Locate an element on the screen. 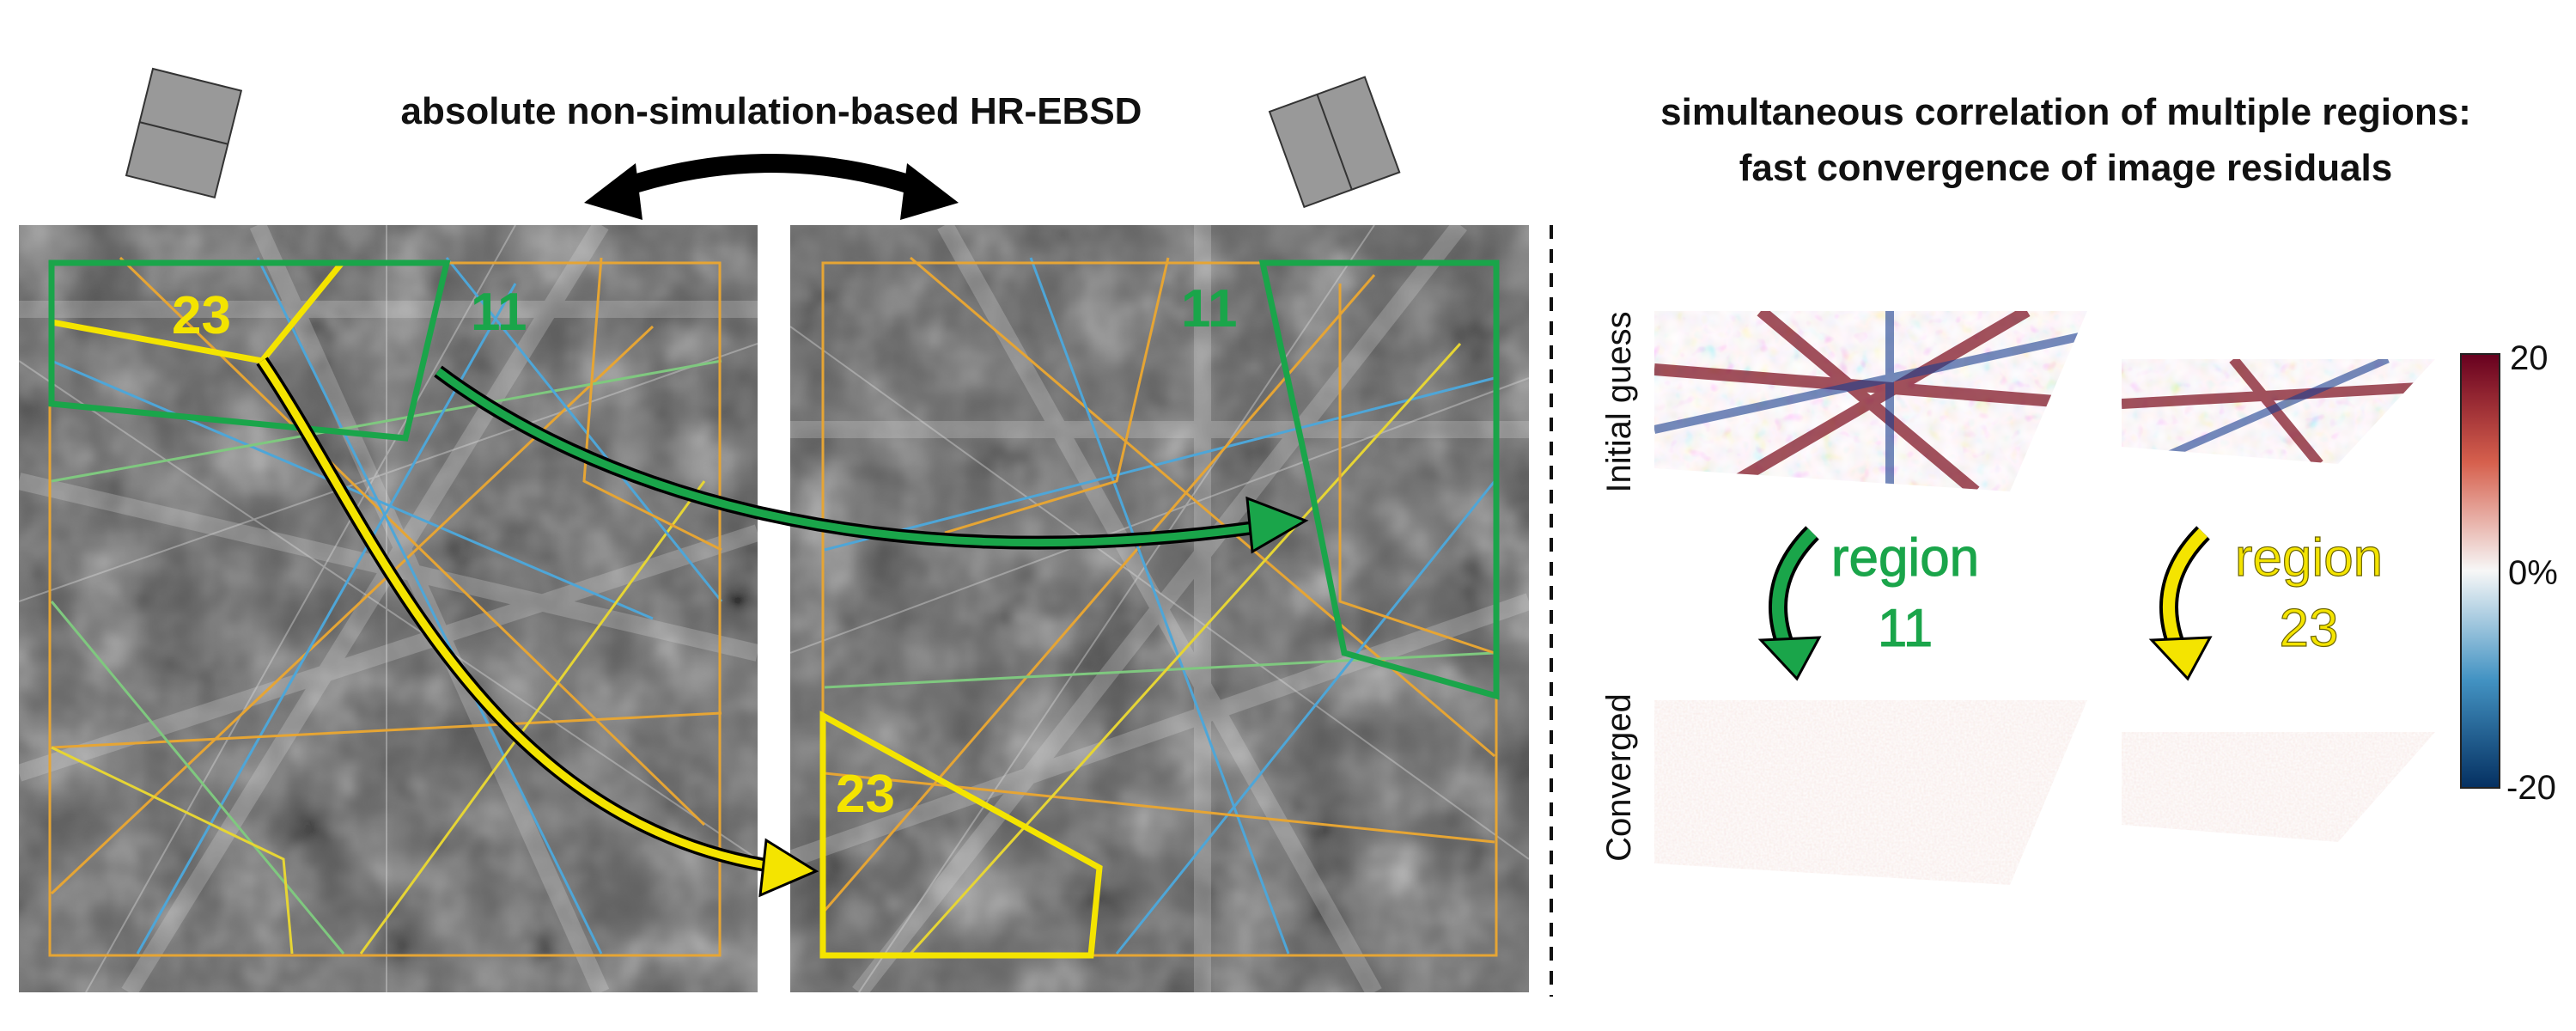  colorbar is located at coordinates (2480, 571).